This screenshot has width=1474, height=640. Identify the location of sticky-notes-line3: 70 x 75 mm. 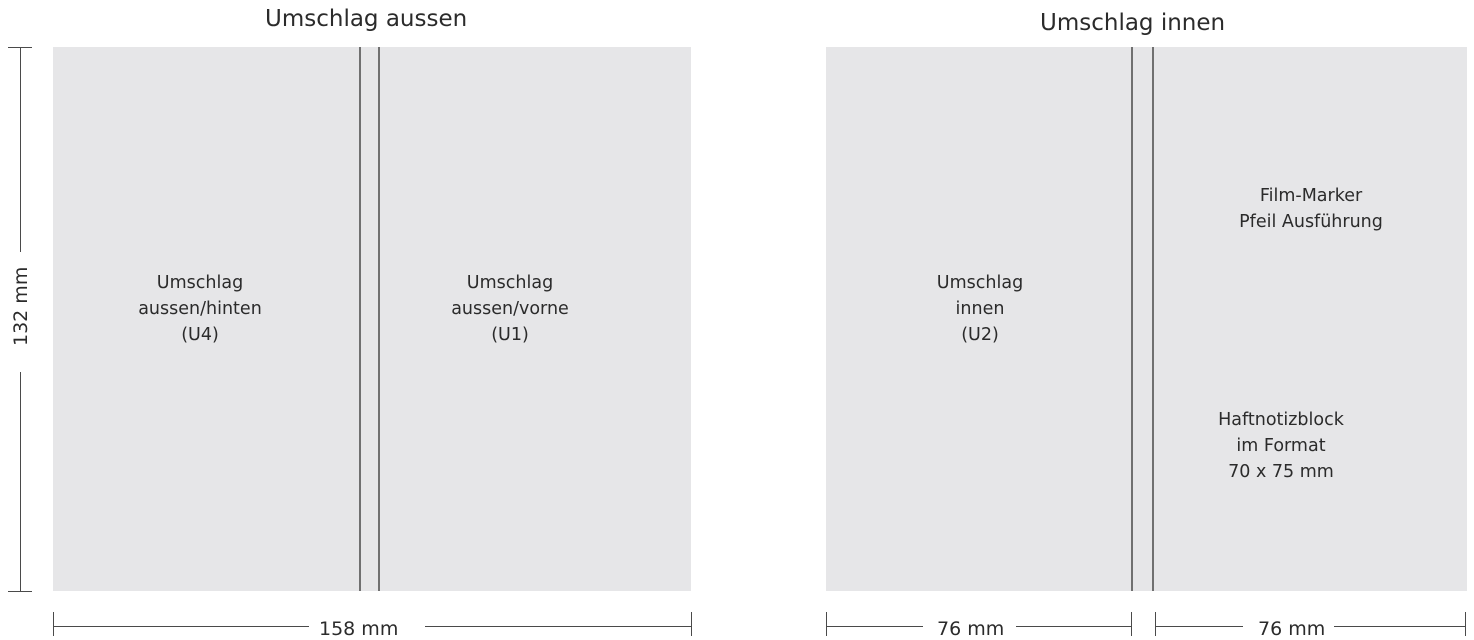
(1281, 472).